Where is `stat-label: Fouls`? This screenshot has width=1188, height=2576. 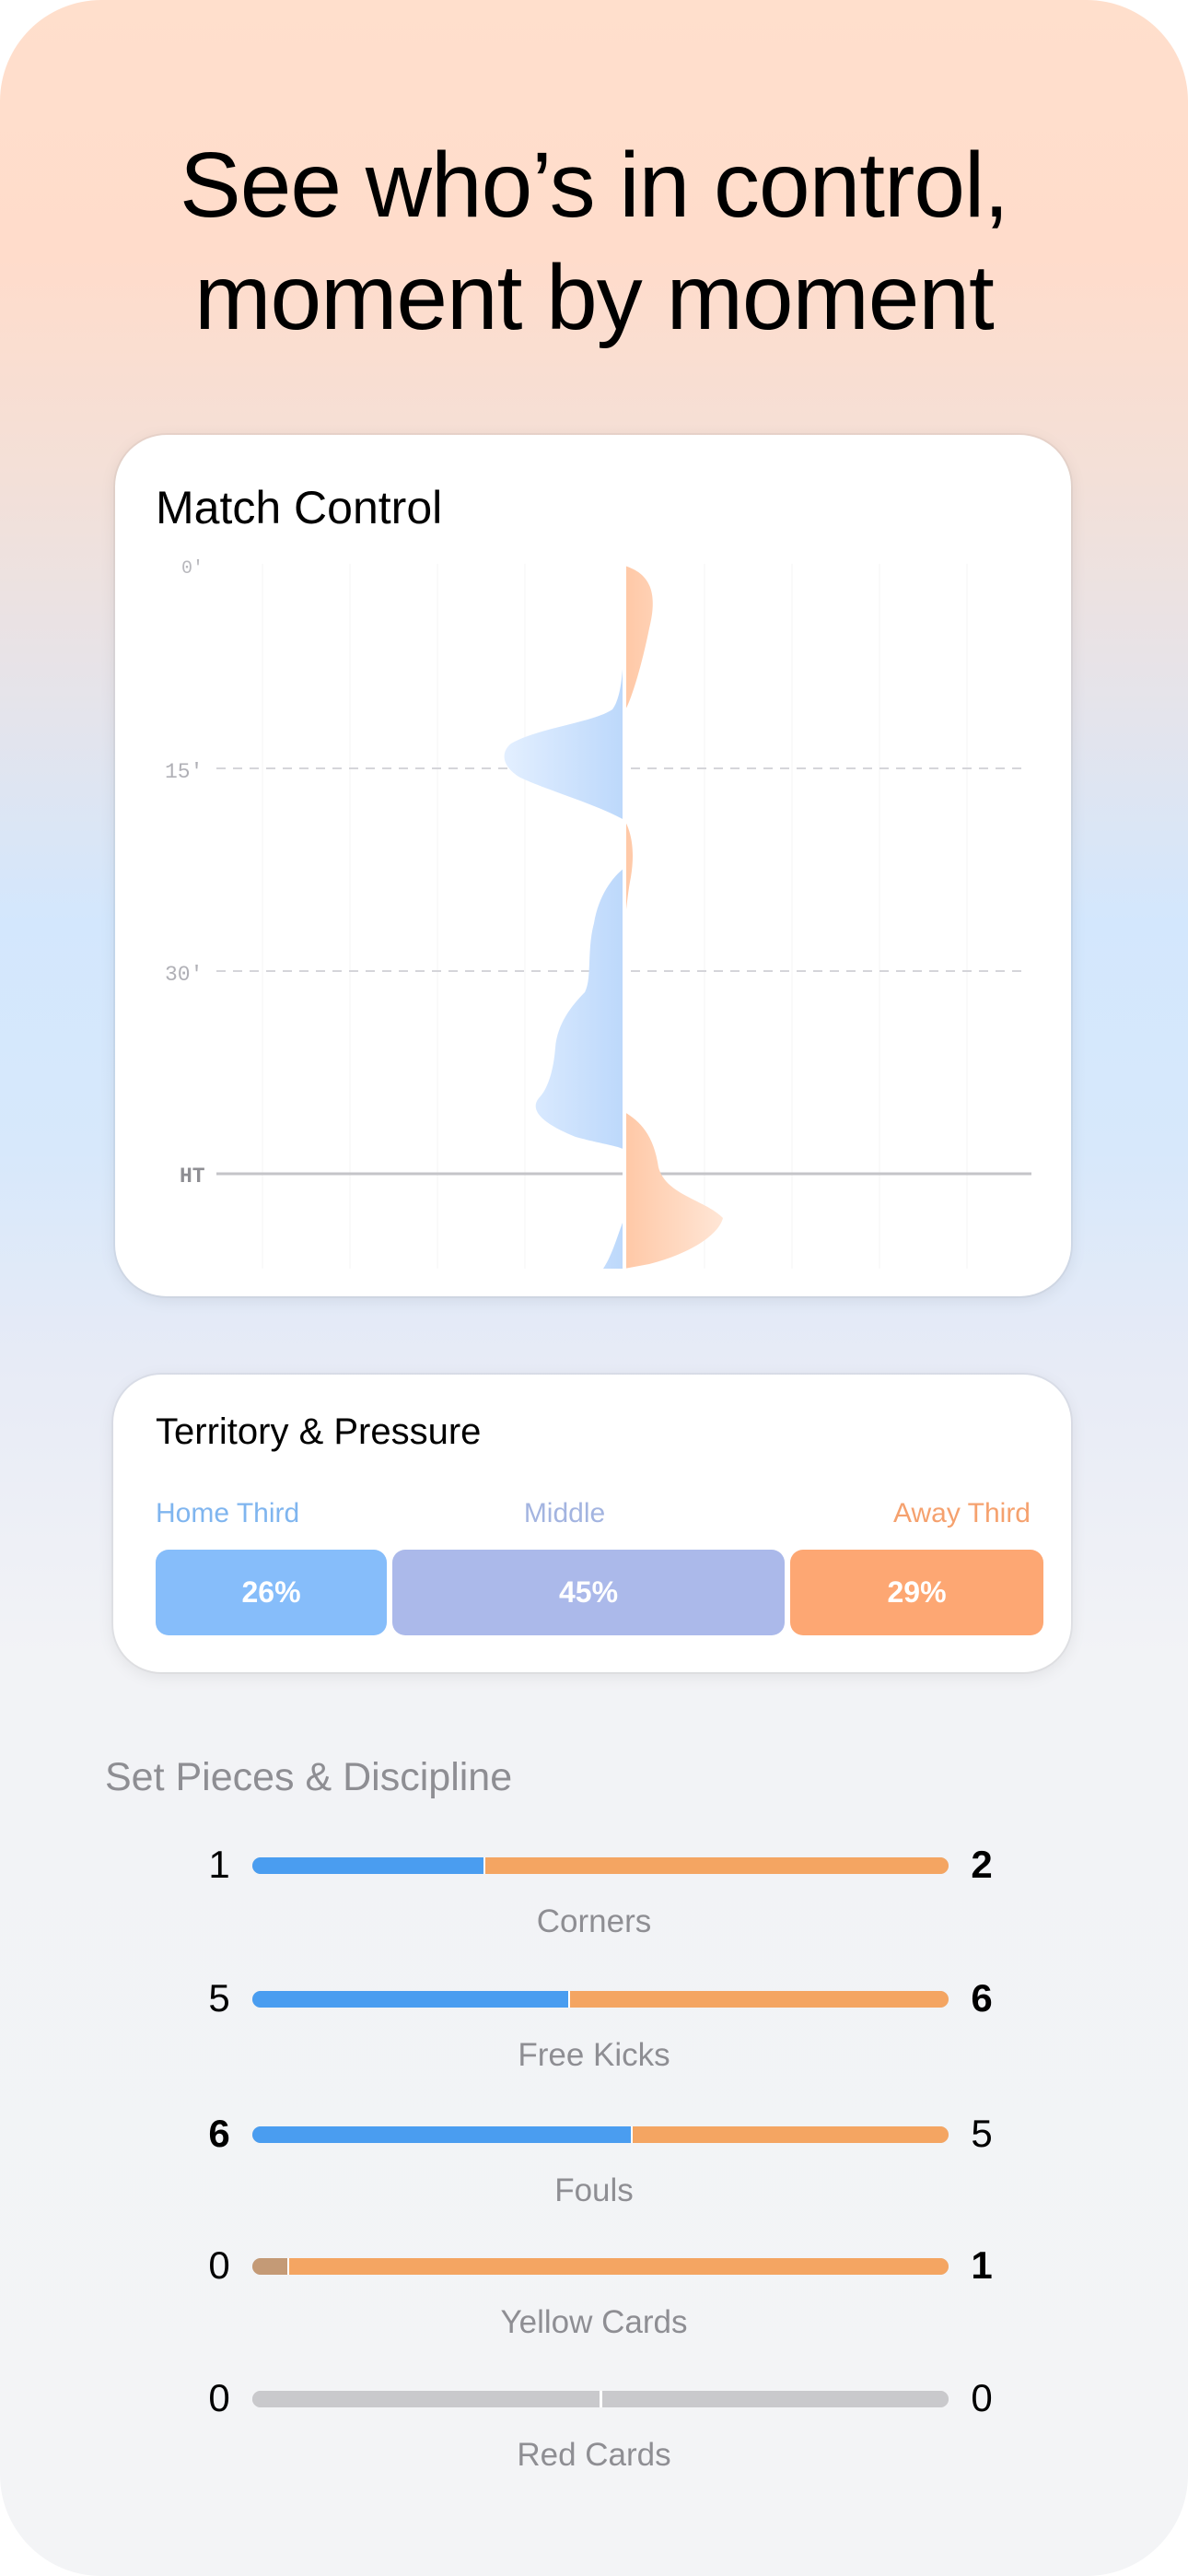 stat-label: Fouls is located at coordinates (594, 2190).